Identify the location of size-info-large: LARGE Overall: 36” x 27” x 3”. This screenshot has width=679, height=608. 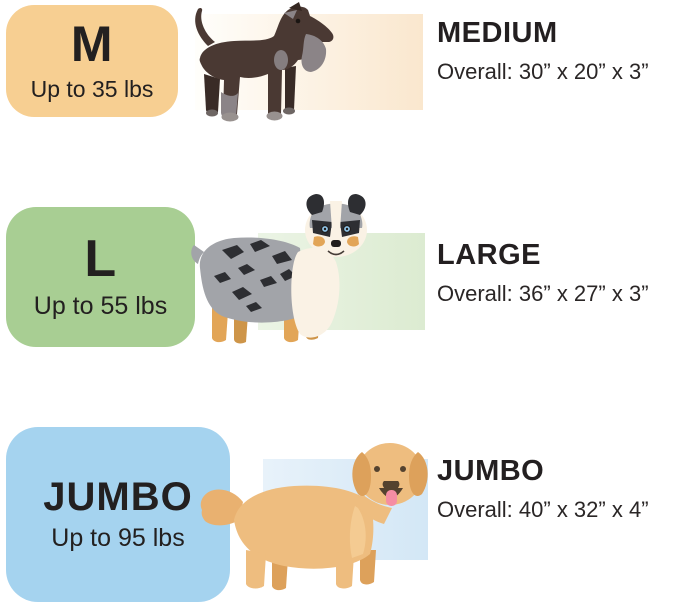
(543, 273).